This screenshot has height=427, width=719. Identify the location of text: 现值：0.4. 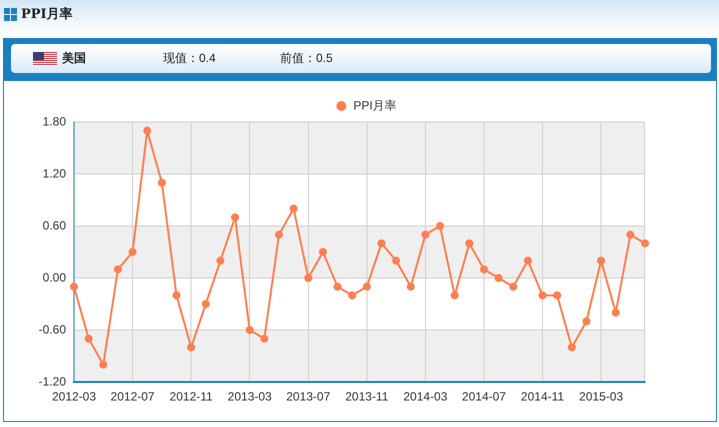
(189, 58).